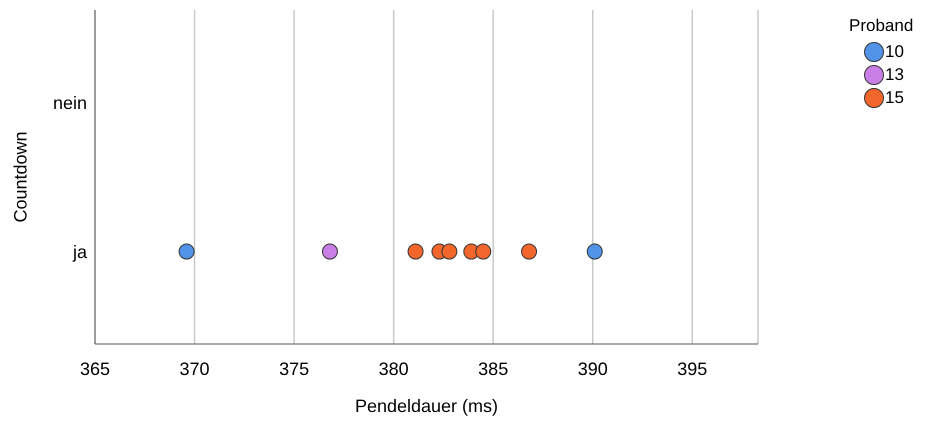  What do you see at coordinates (894, 74) in the screenshot?
I see `legend-label: 13` at bounding box center [894, 74].